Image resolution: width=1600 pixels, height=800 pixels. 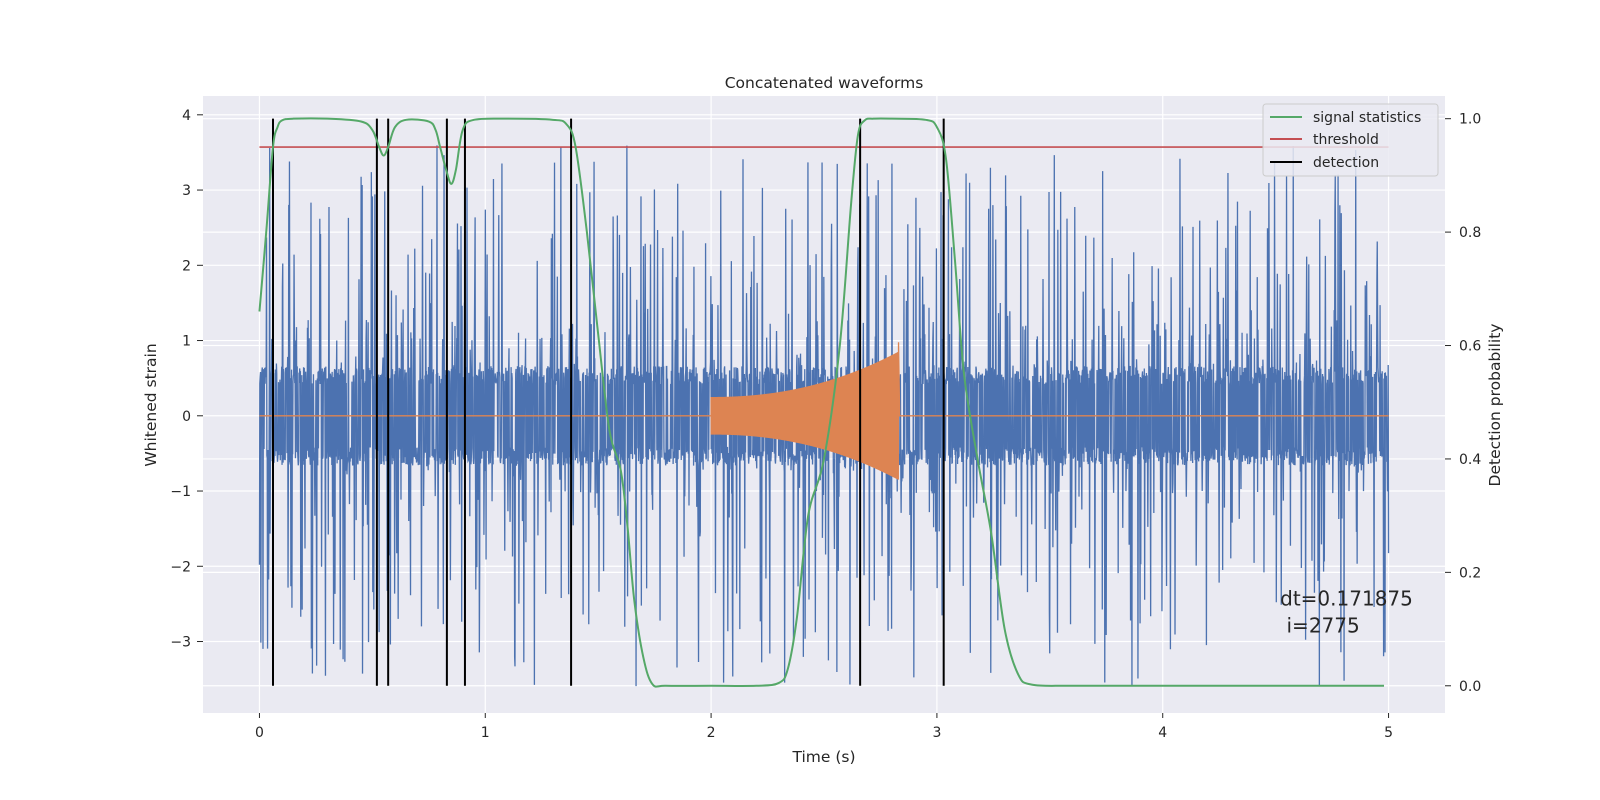 What do you see at coordinates (180, 643) in the screenshot?
I see `y-tick-label-0: −3` at bounding box center [180, 643].